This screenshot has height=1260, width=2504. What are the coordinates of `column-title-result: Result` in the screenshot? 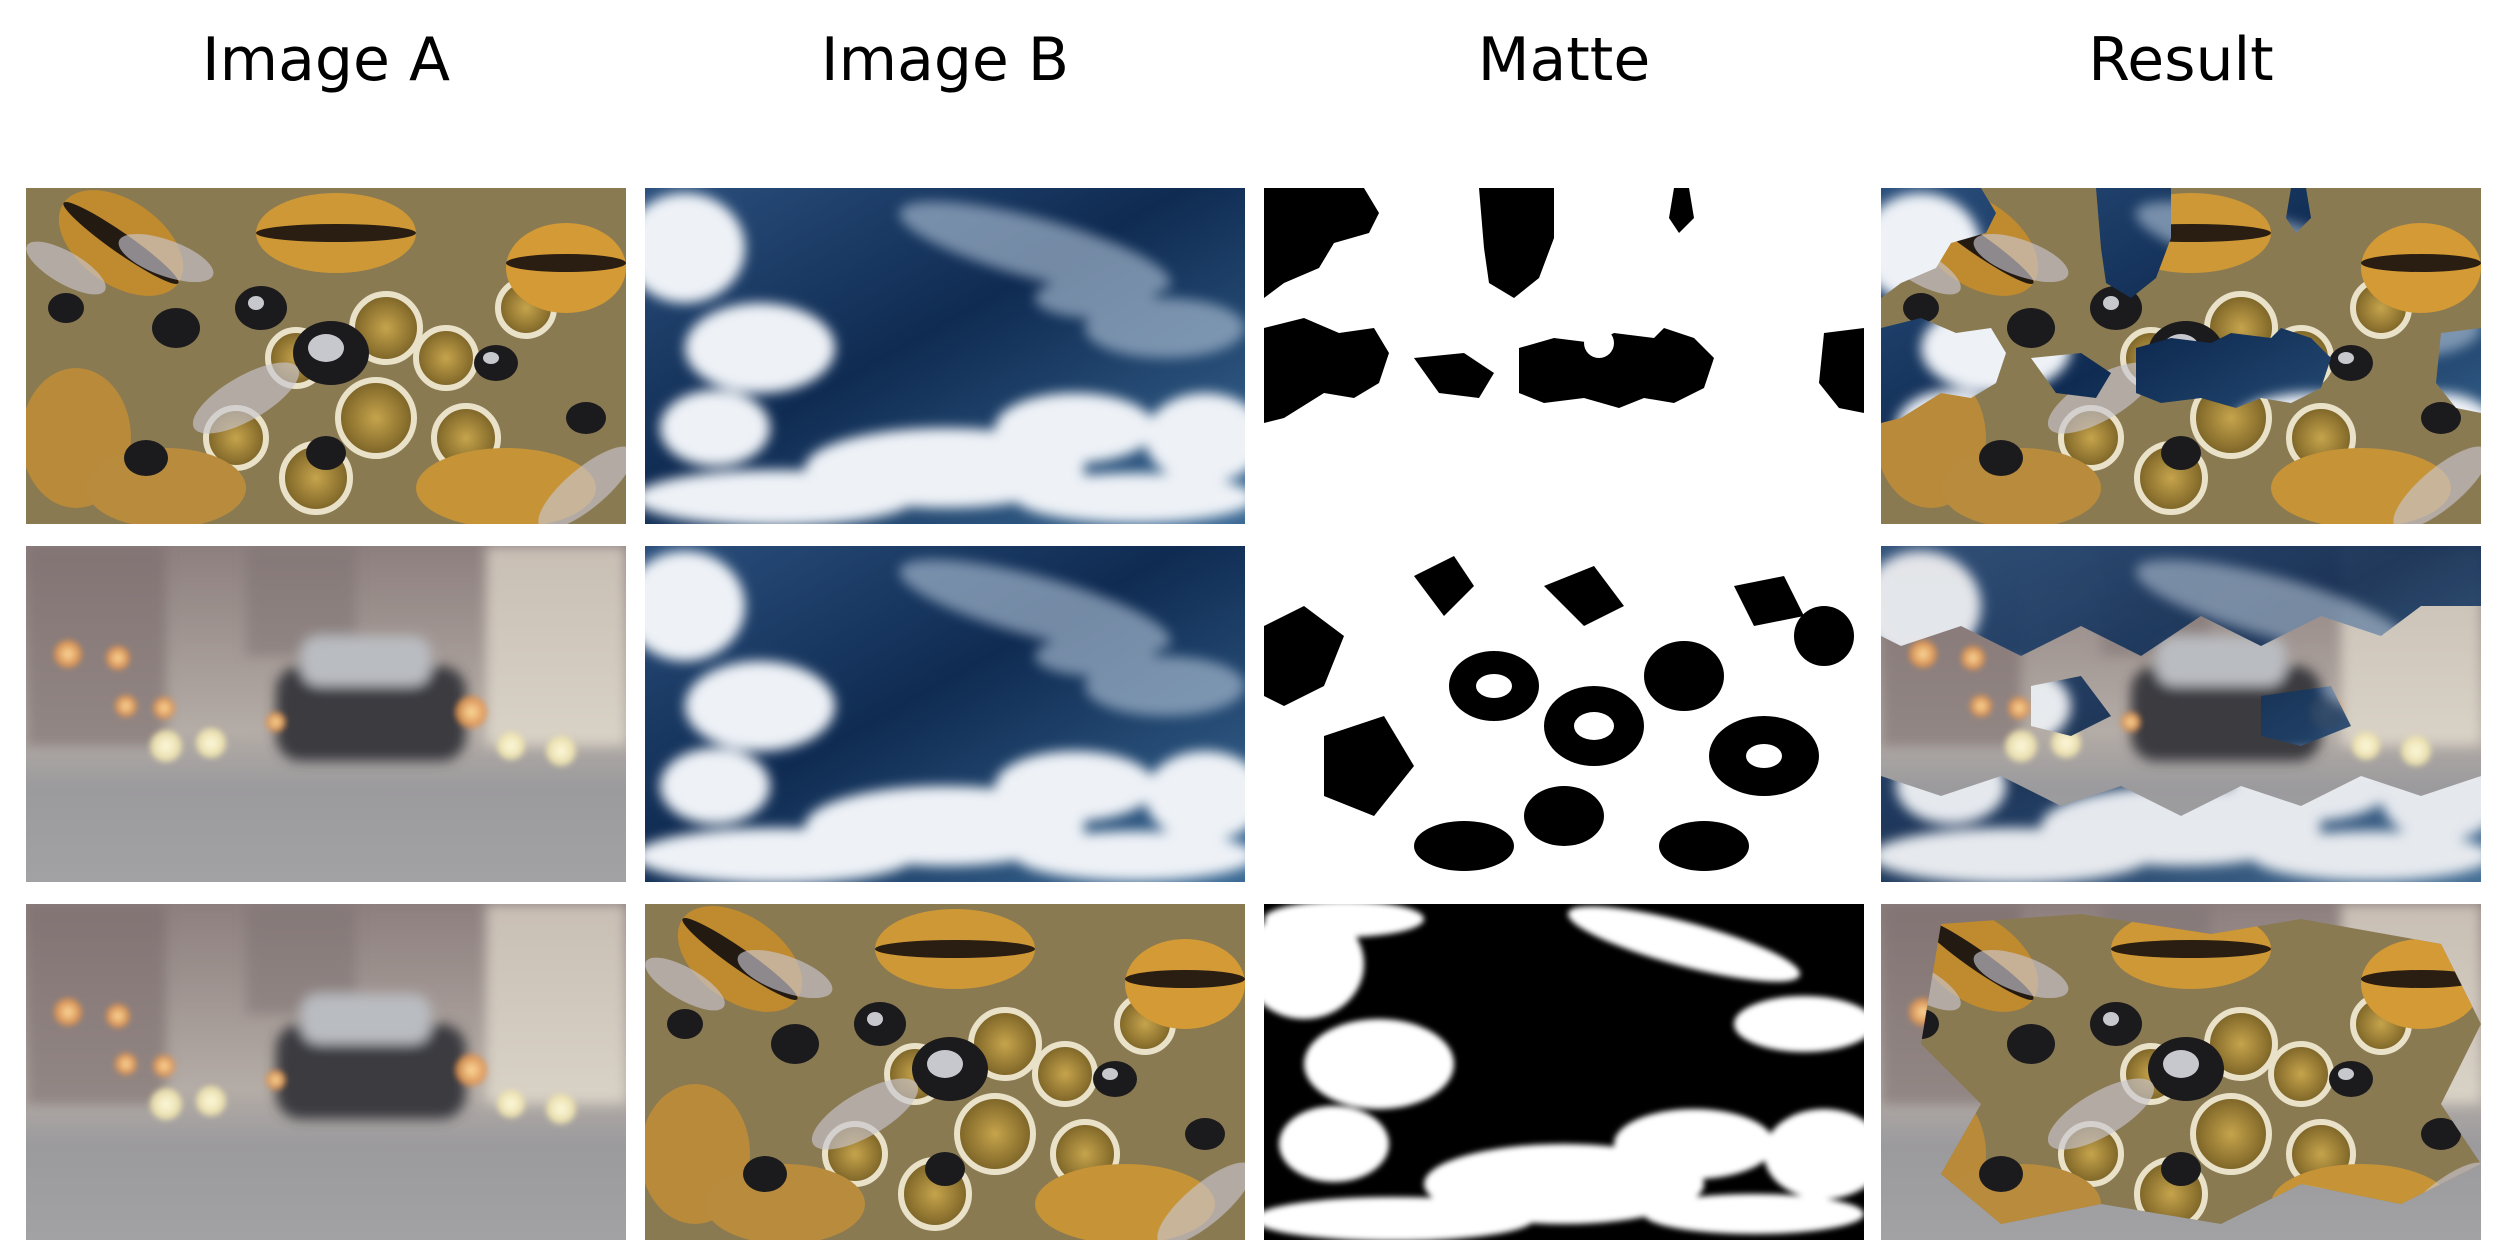 It's located at (2181, 60).